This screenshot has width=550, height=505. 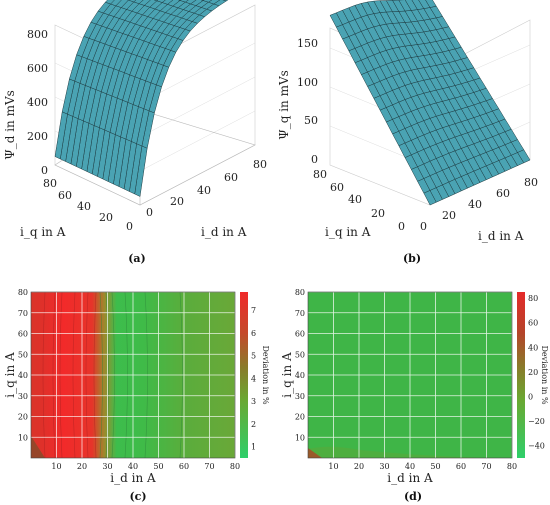 What do you see at coordinates (253, 447) in the screenshot?
I see `colorbar-tick: 1` at bounding box center [253, 447].